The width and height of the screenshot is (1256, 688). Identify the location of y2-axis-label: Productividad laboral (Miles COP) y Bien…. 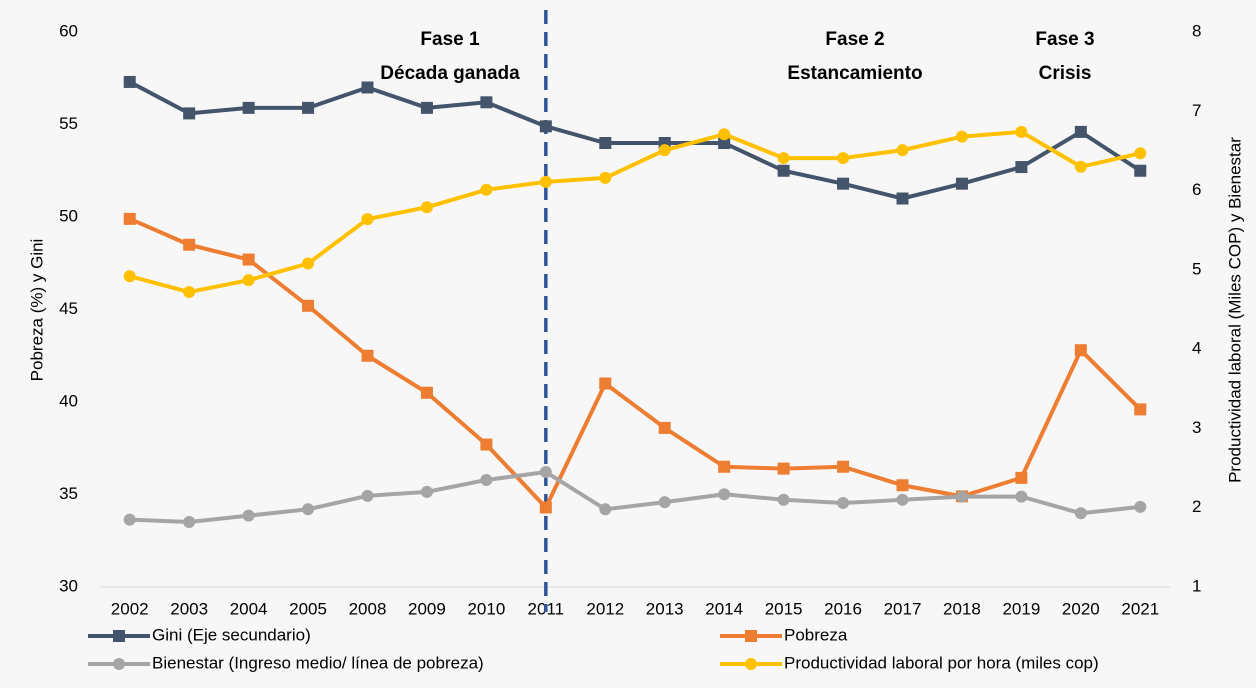
(1234, 310).